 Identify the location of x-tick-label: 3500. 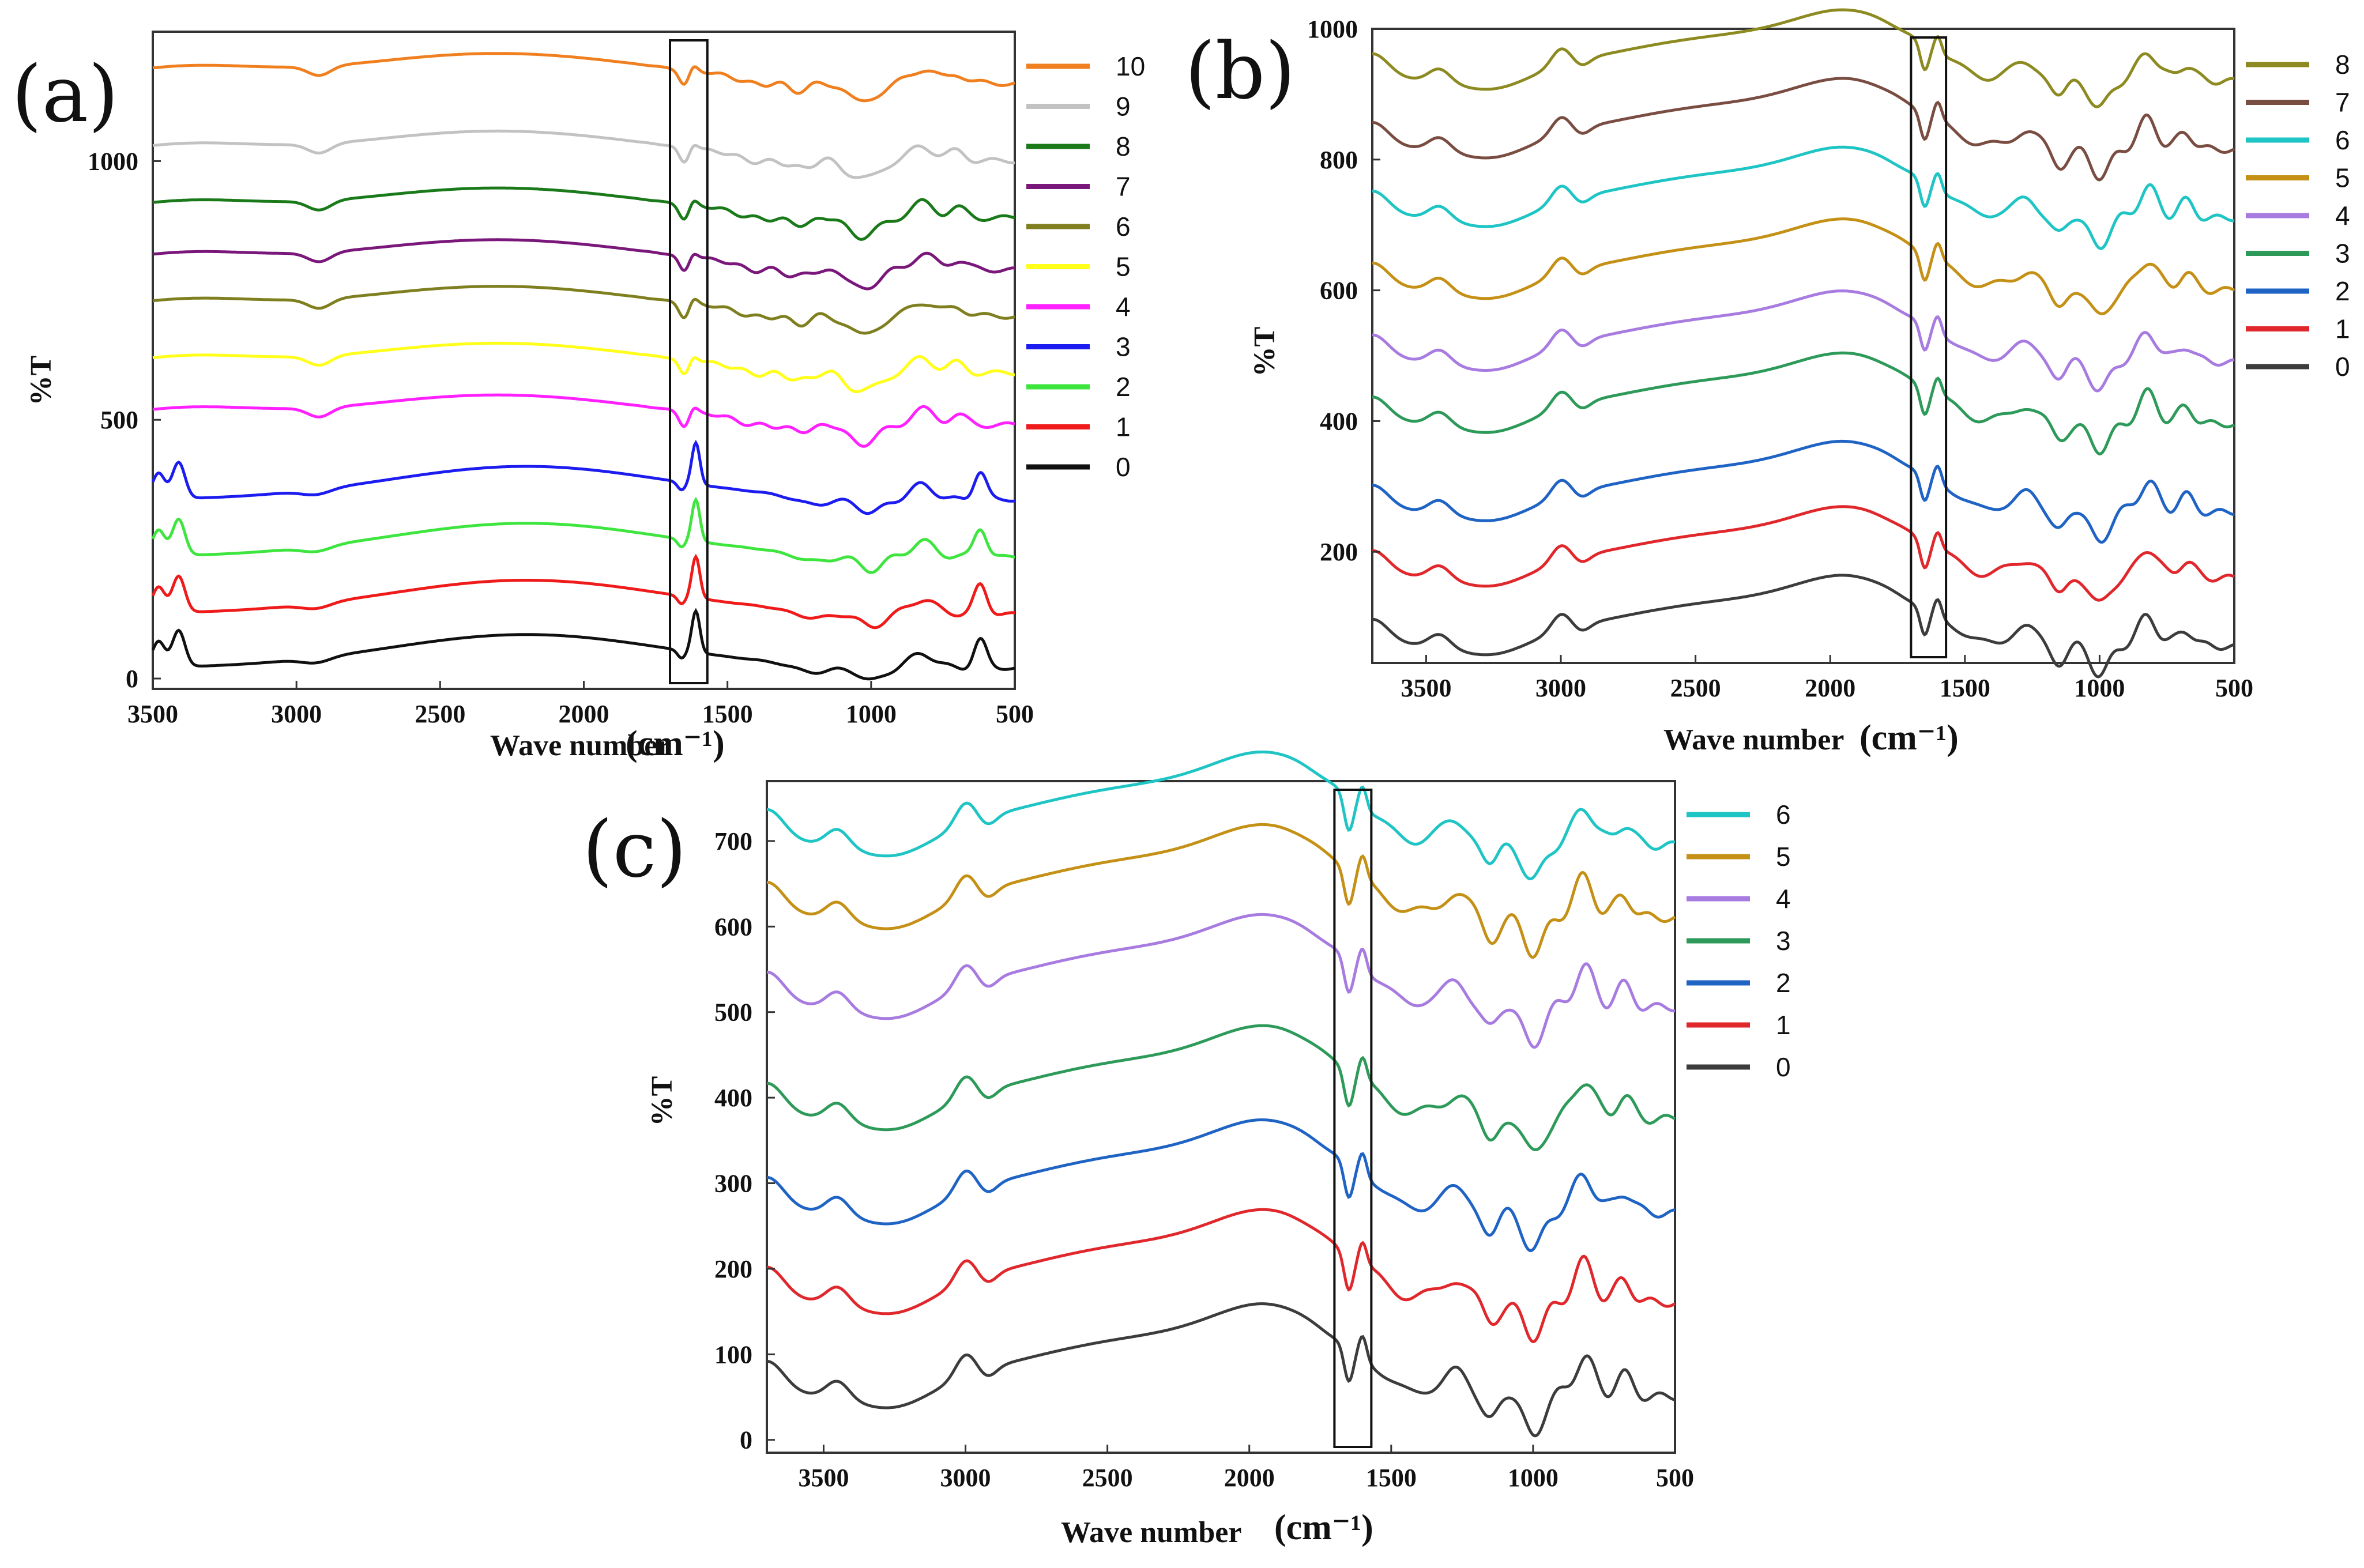
(823, 1478).